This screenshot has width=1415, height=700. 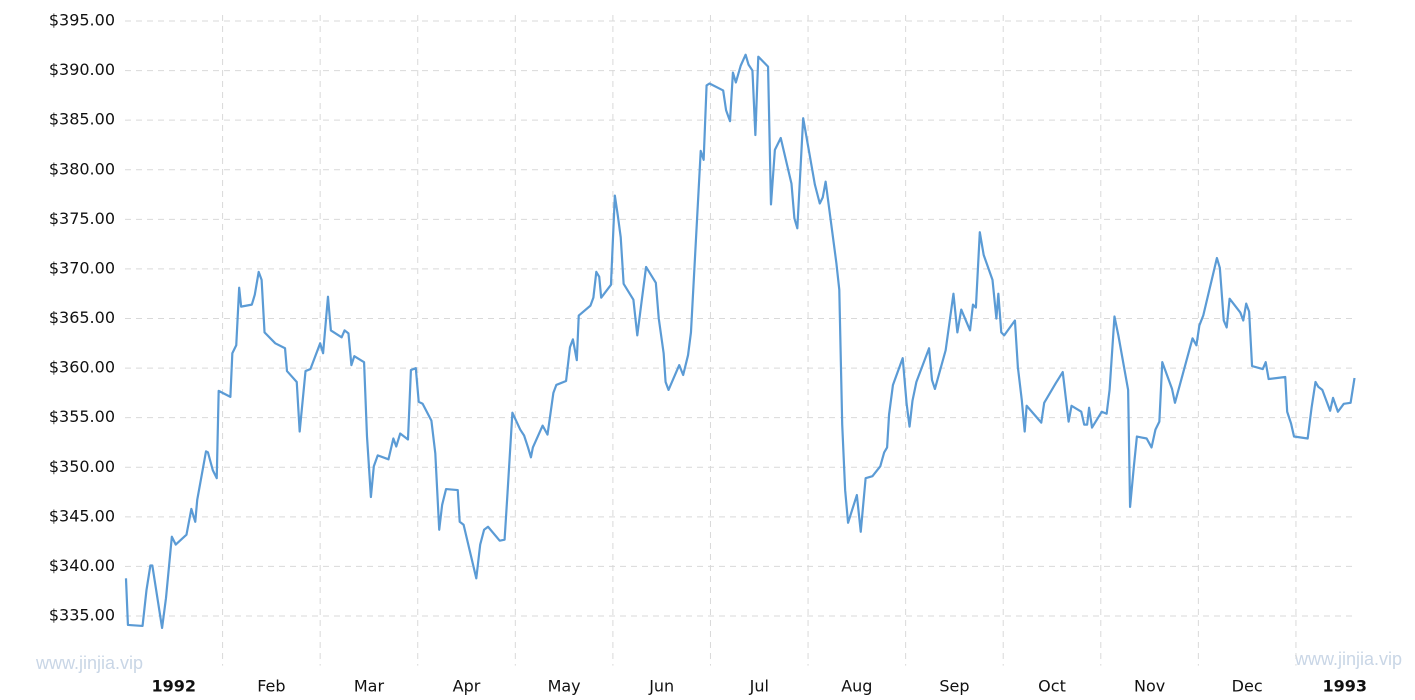 What do you see at coordinates (82, 267) in the screenshot?
I see `y-tick-label: $370.00` at bounding box center [82, 267].